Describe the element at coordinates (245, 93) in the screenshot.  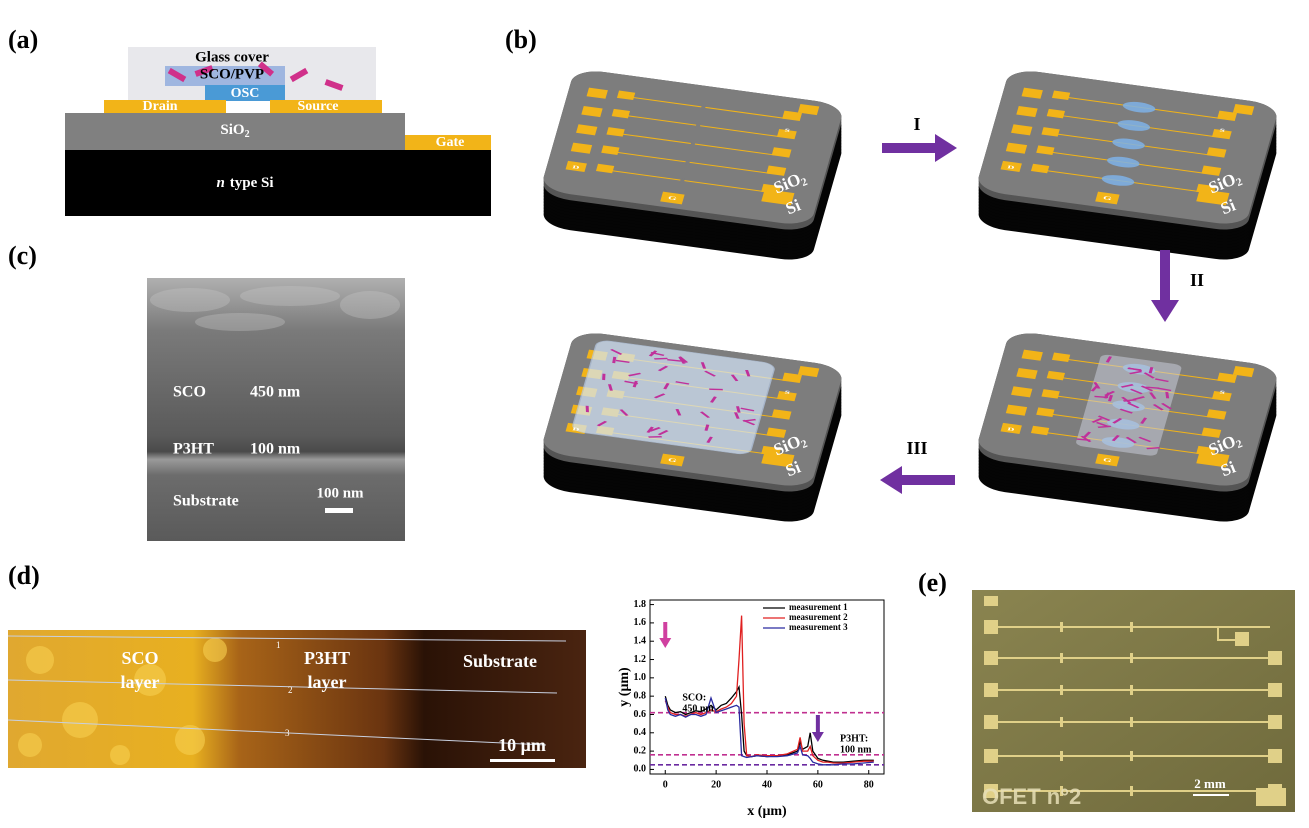
I see `osc-layer` at that location.